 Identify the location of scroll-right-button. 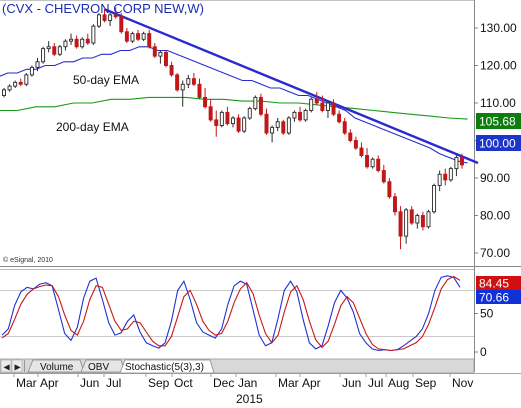
(17, 366).